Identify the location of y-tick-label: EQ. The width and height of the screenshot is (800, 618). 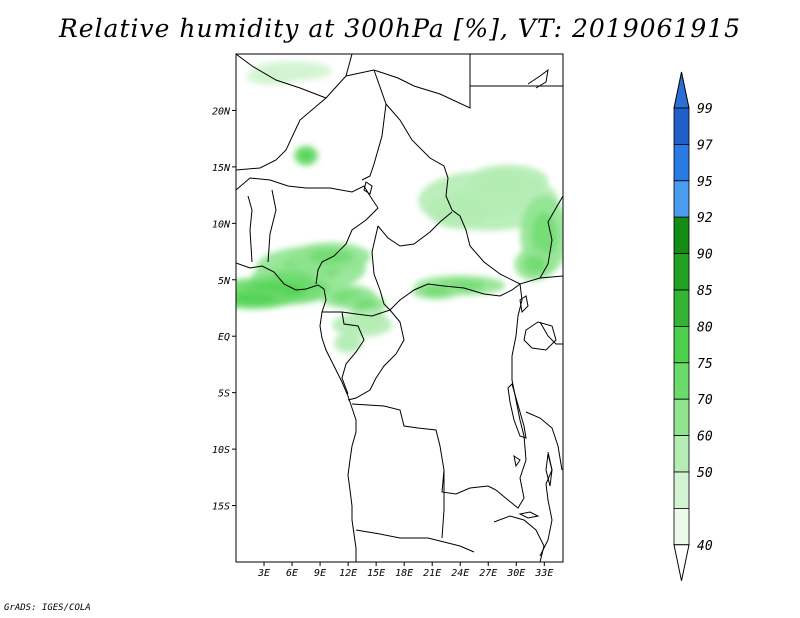
(224, 337).